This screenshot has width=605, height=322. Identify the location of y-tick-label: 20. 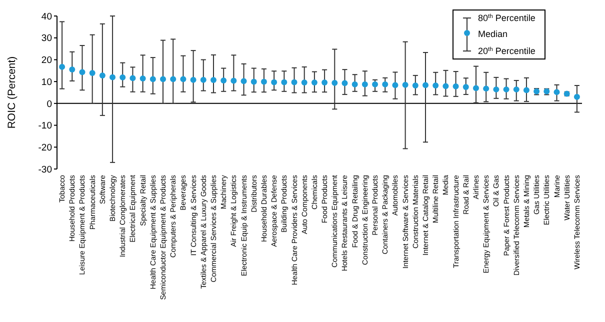
(46, 60).